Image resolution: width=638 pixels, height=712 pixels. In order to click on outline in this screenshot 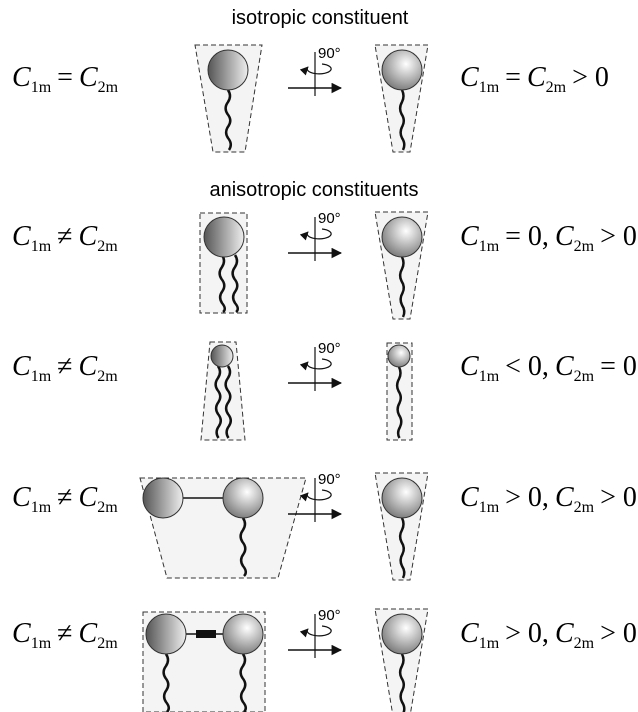, I will do `click(223, 391)`.